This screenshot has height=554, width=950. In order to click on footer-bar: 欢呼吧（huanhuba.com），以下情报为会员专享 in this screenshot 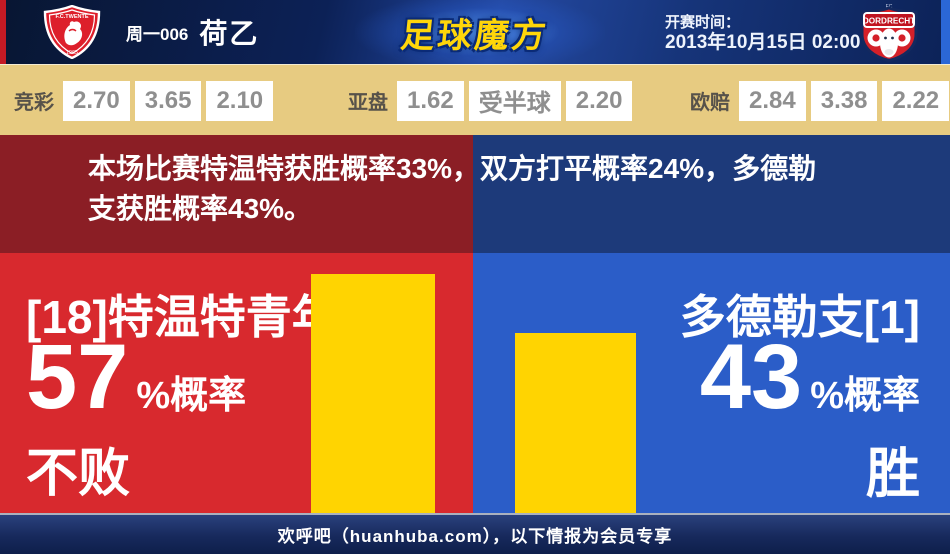, I will do `click(475, 534)`.